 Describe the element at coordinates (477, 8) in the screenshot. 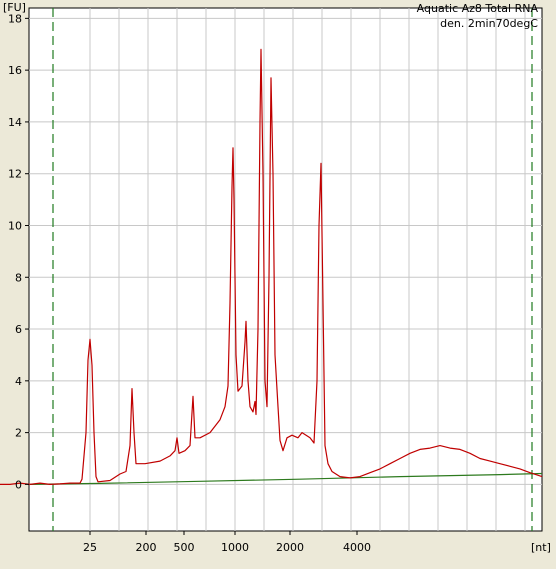

I see `chart-title-line-1: Aquatic Az8 Total RNA` at that location.